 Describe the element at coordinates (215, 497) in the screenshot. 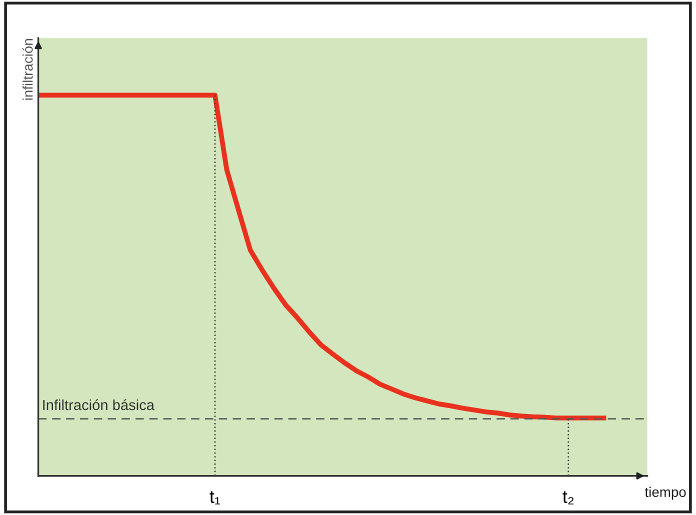

I see `x-tick-label: t₁` at that location.